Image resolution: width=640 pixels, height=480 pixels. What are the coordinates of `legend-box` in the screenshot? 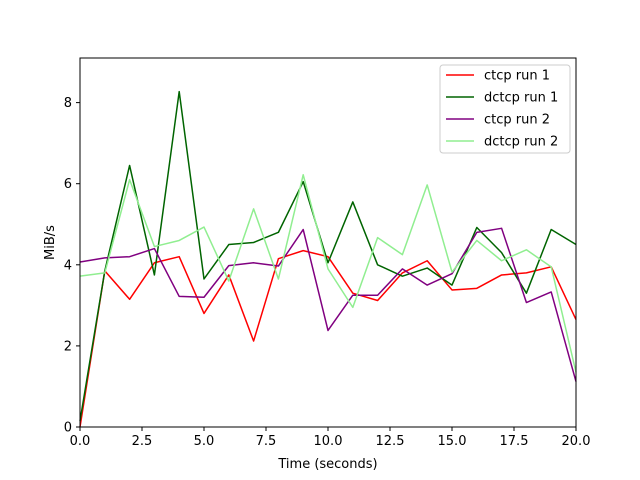 It's located at (505, 109).